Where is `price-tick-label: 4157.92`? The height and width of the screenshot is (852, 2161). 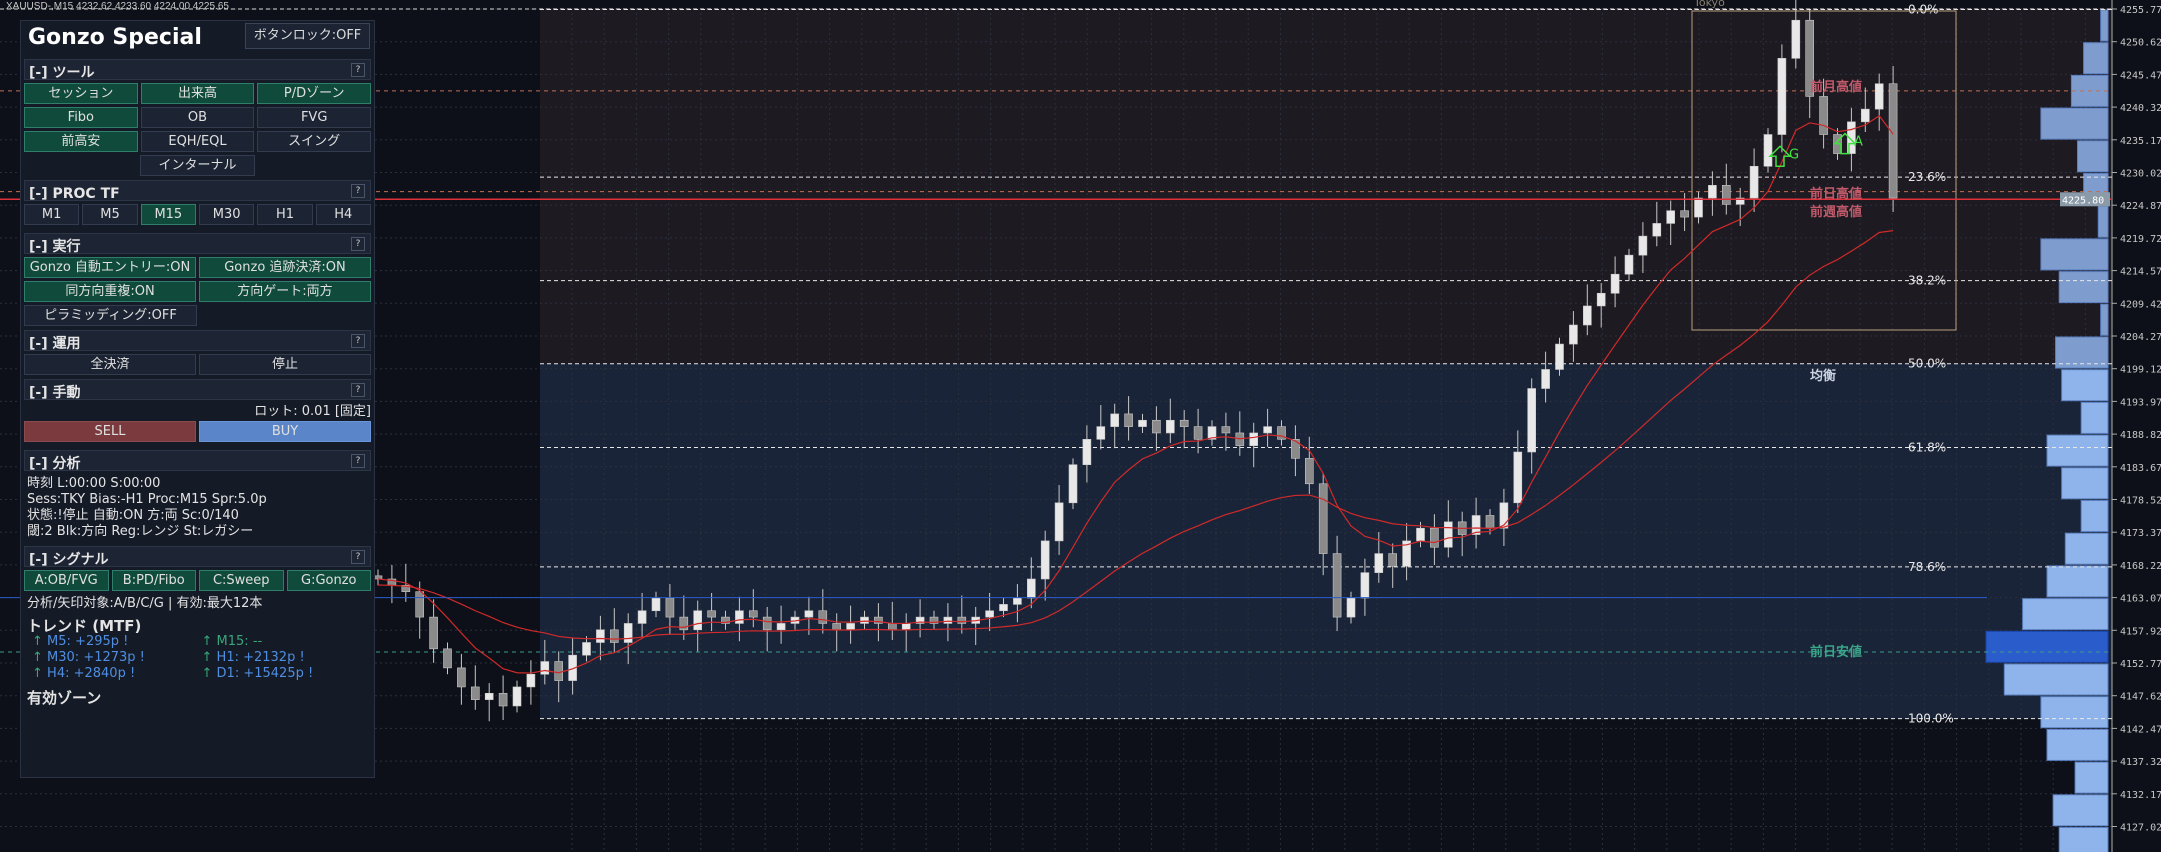 price-tick-label: 4157.92 is located at coordinates (2140, 631).